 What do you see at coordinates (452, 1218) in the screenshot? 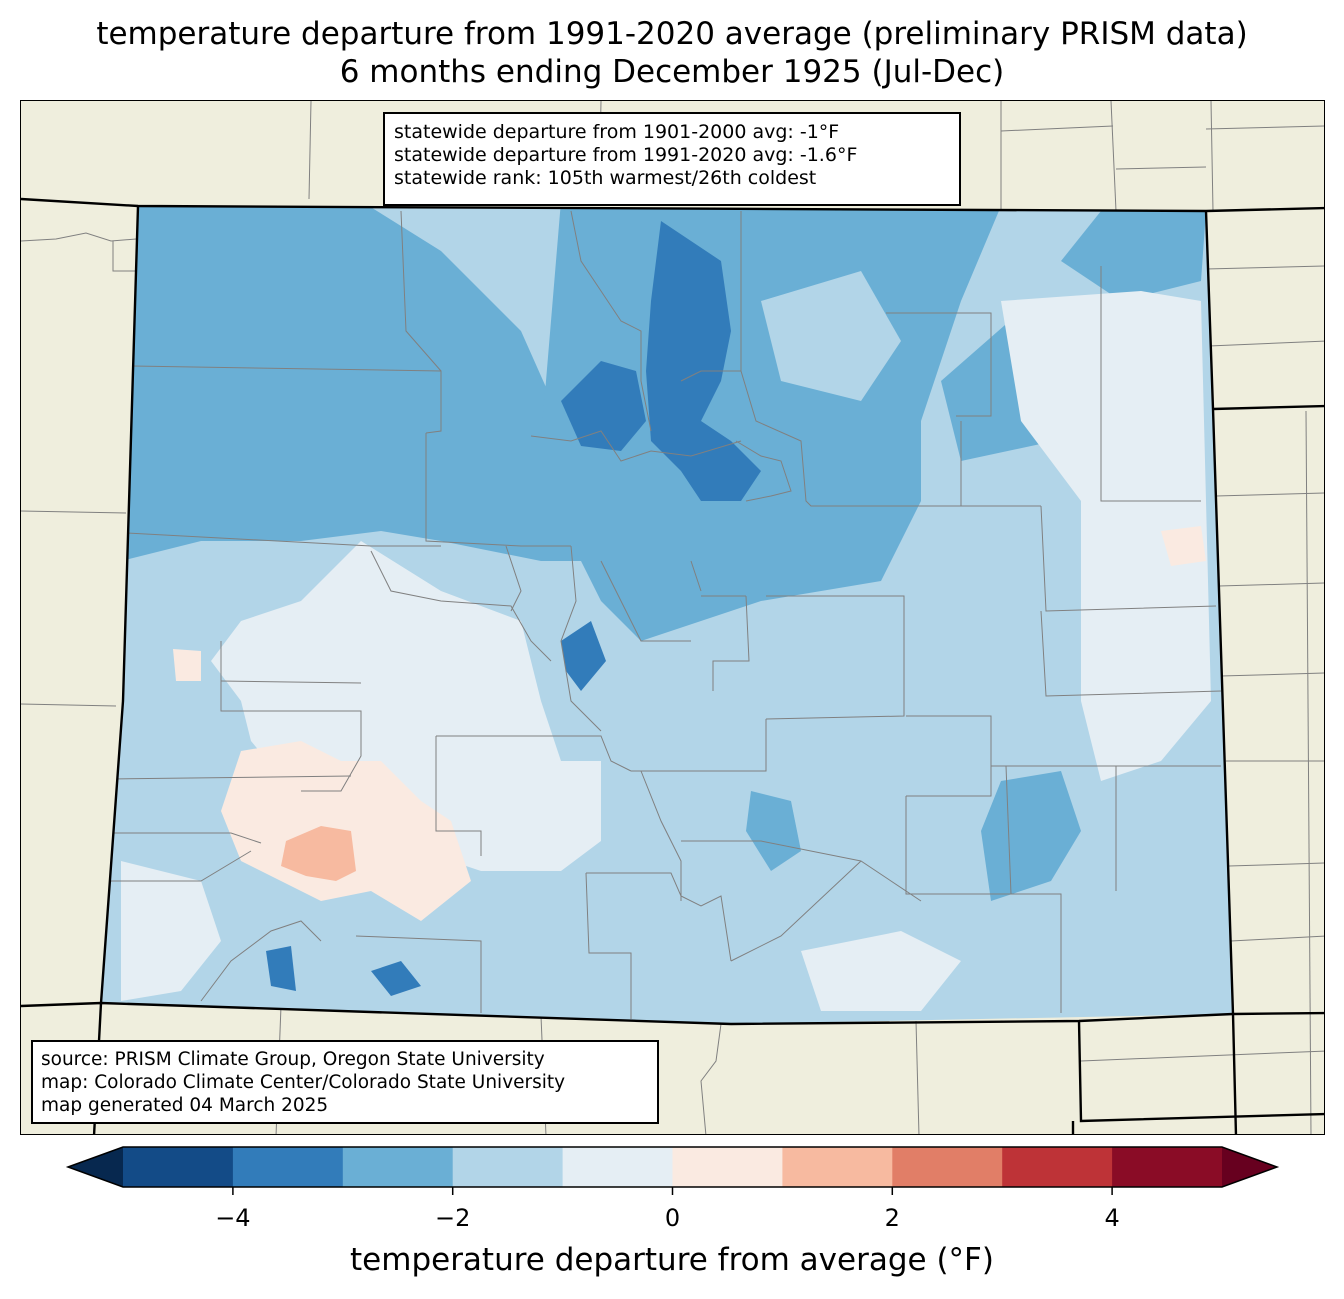
I see `colorbar-tick-label: −2` at bounding box center [452, 1218].